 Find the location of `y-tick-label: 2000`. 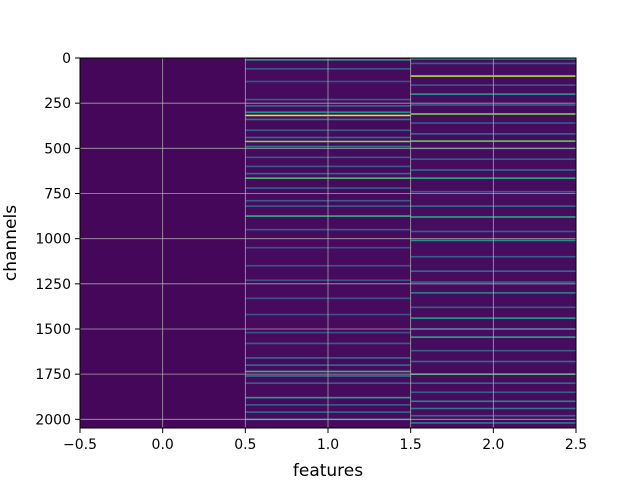

y-tick-label: 2000 is located at coordinates (53, 420).